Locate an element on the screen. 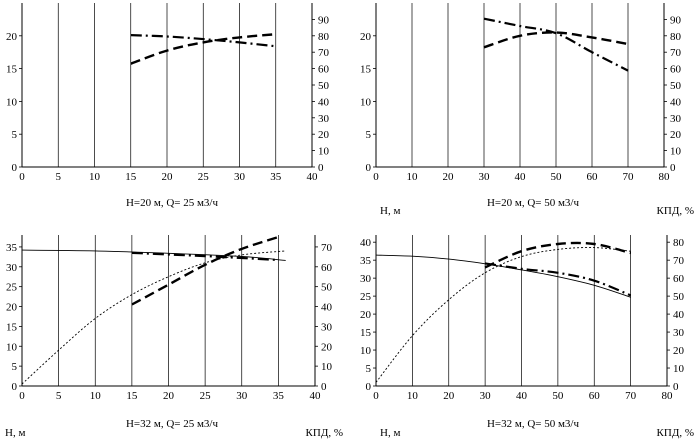 The height and width of the screenshot is (439, 697). chart-4-y2-tick-label: 0 is located at coordinates (676, 387).